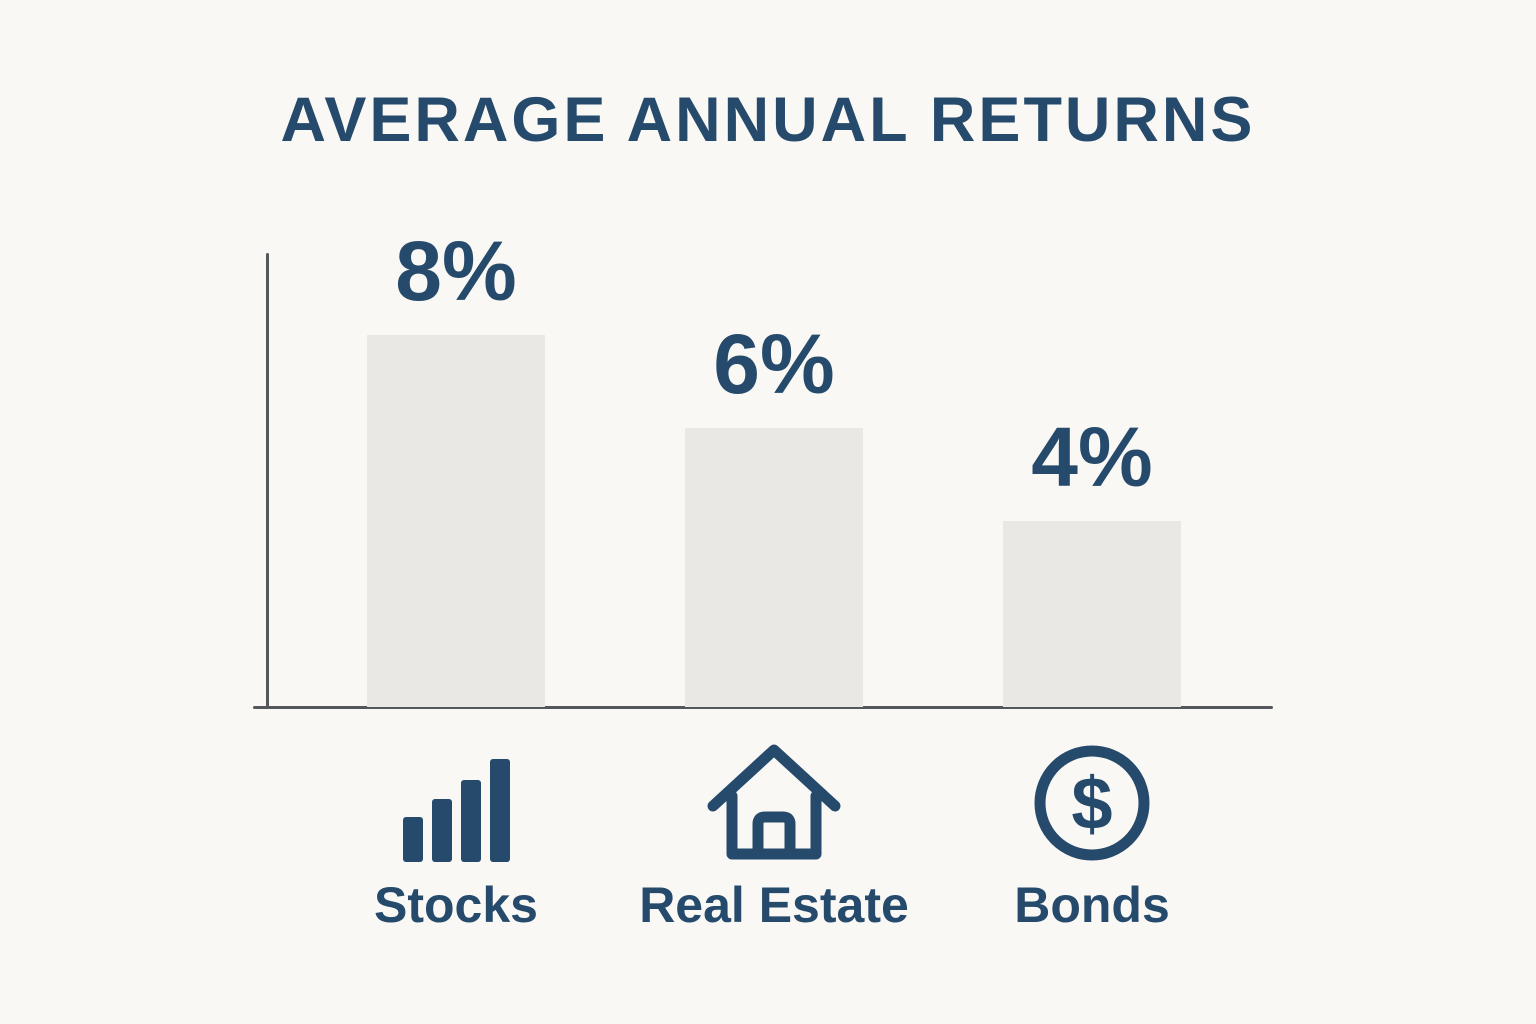 The image size is (1536, 1024). What do you see at coordinates (456, 801) in the screenshot?
I see `ascending-bars-icon` at bounding box center [456, 801].